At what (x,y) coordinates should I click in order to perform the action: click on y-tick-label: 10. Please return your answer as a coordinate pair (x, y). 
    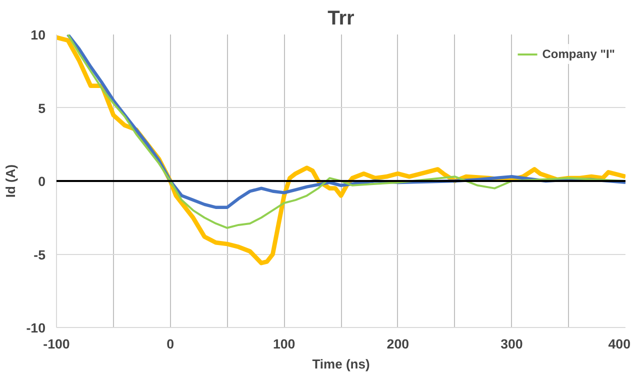
    Looking at the image, I should click on (38, 35).